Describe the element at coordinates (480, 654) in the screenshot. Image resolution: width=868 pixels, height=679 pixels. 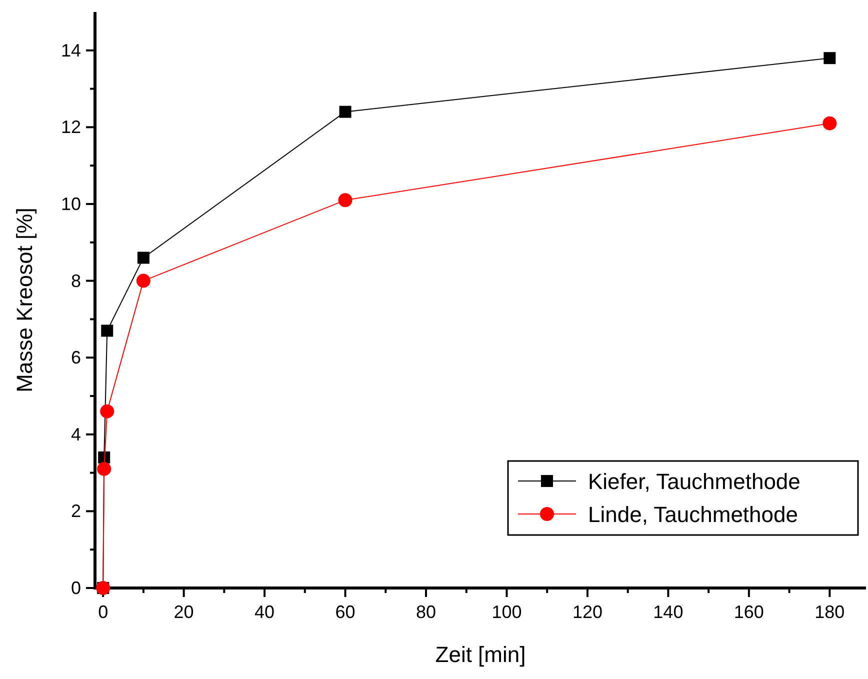
I see `x-axis-title: Zeit [min]` at that location.